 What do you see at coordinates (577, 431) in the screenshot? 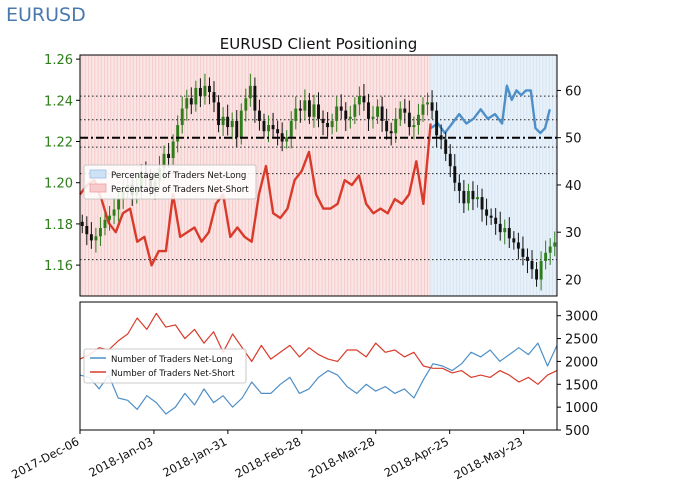
I see `count-tick-label: 500` at bounding box center [577, 431].